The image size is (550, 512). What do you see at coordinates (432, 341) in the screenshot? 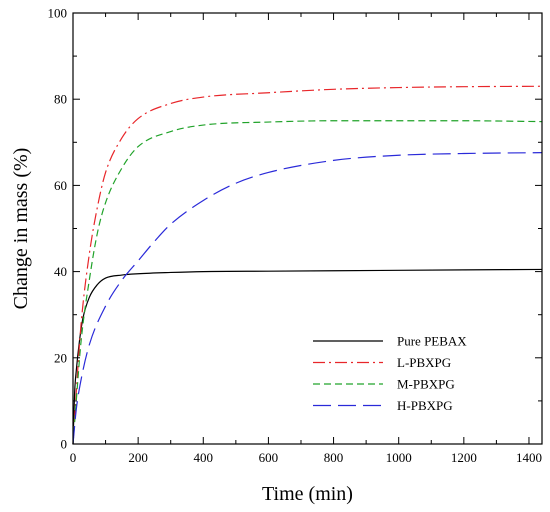
I see `legend-label-1: Pure PEBAX` at bounding box center [432, 341].